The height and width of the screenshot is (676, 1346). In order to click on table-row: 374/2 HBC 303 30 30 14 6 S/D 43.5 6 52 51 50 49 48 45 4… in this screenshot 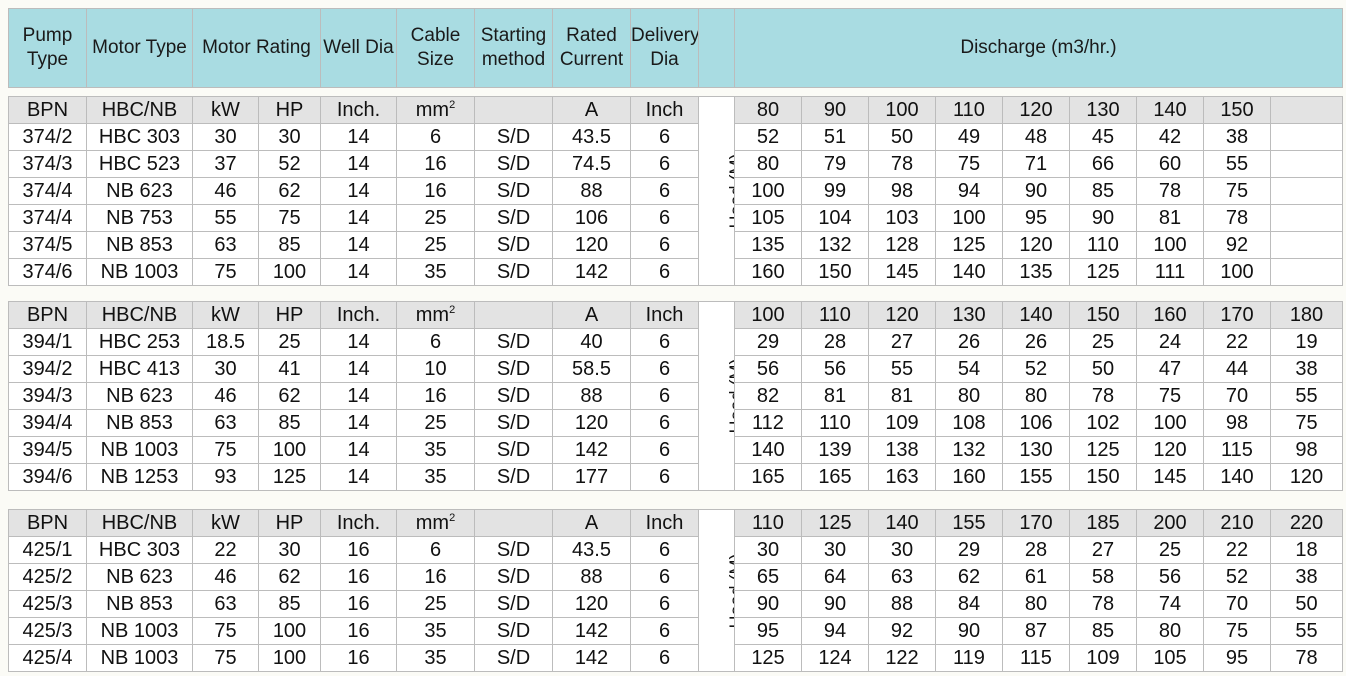, I will do `click(675, 137)`.